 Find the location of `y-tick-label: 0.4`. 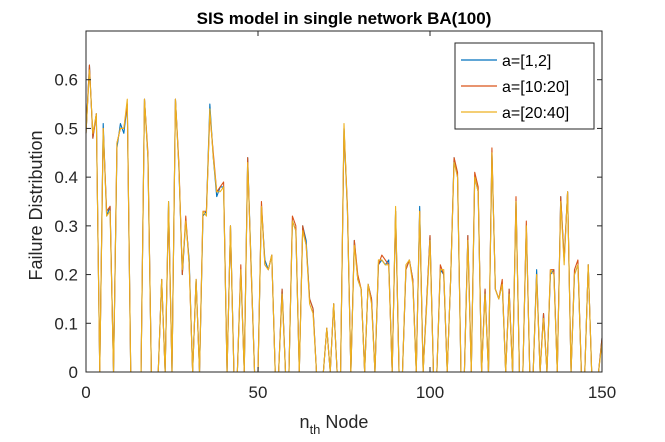

y-tick-label: 0.4 is located at coordinates (66, 177).